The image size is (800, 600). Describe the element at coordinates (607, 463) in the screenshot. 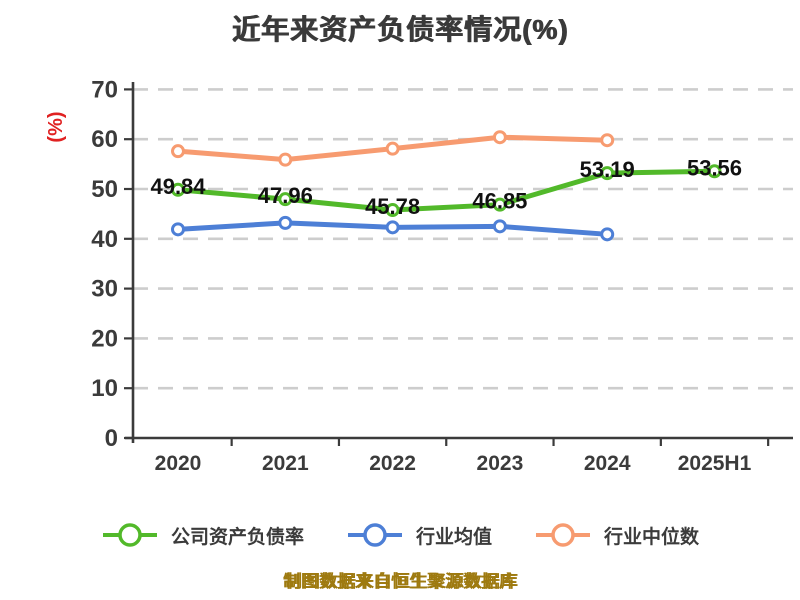

I see `x-tick-label-2024: 2024` at that location.